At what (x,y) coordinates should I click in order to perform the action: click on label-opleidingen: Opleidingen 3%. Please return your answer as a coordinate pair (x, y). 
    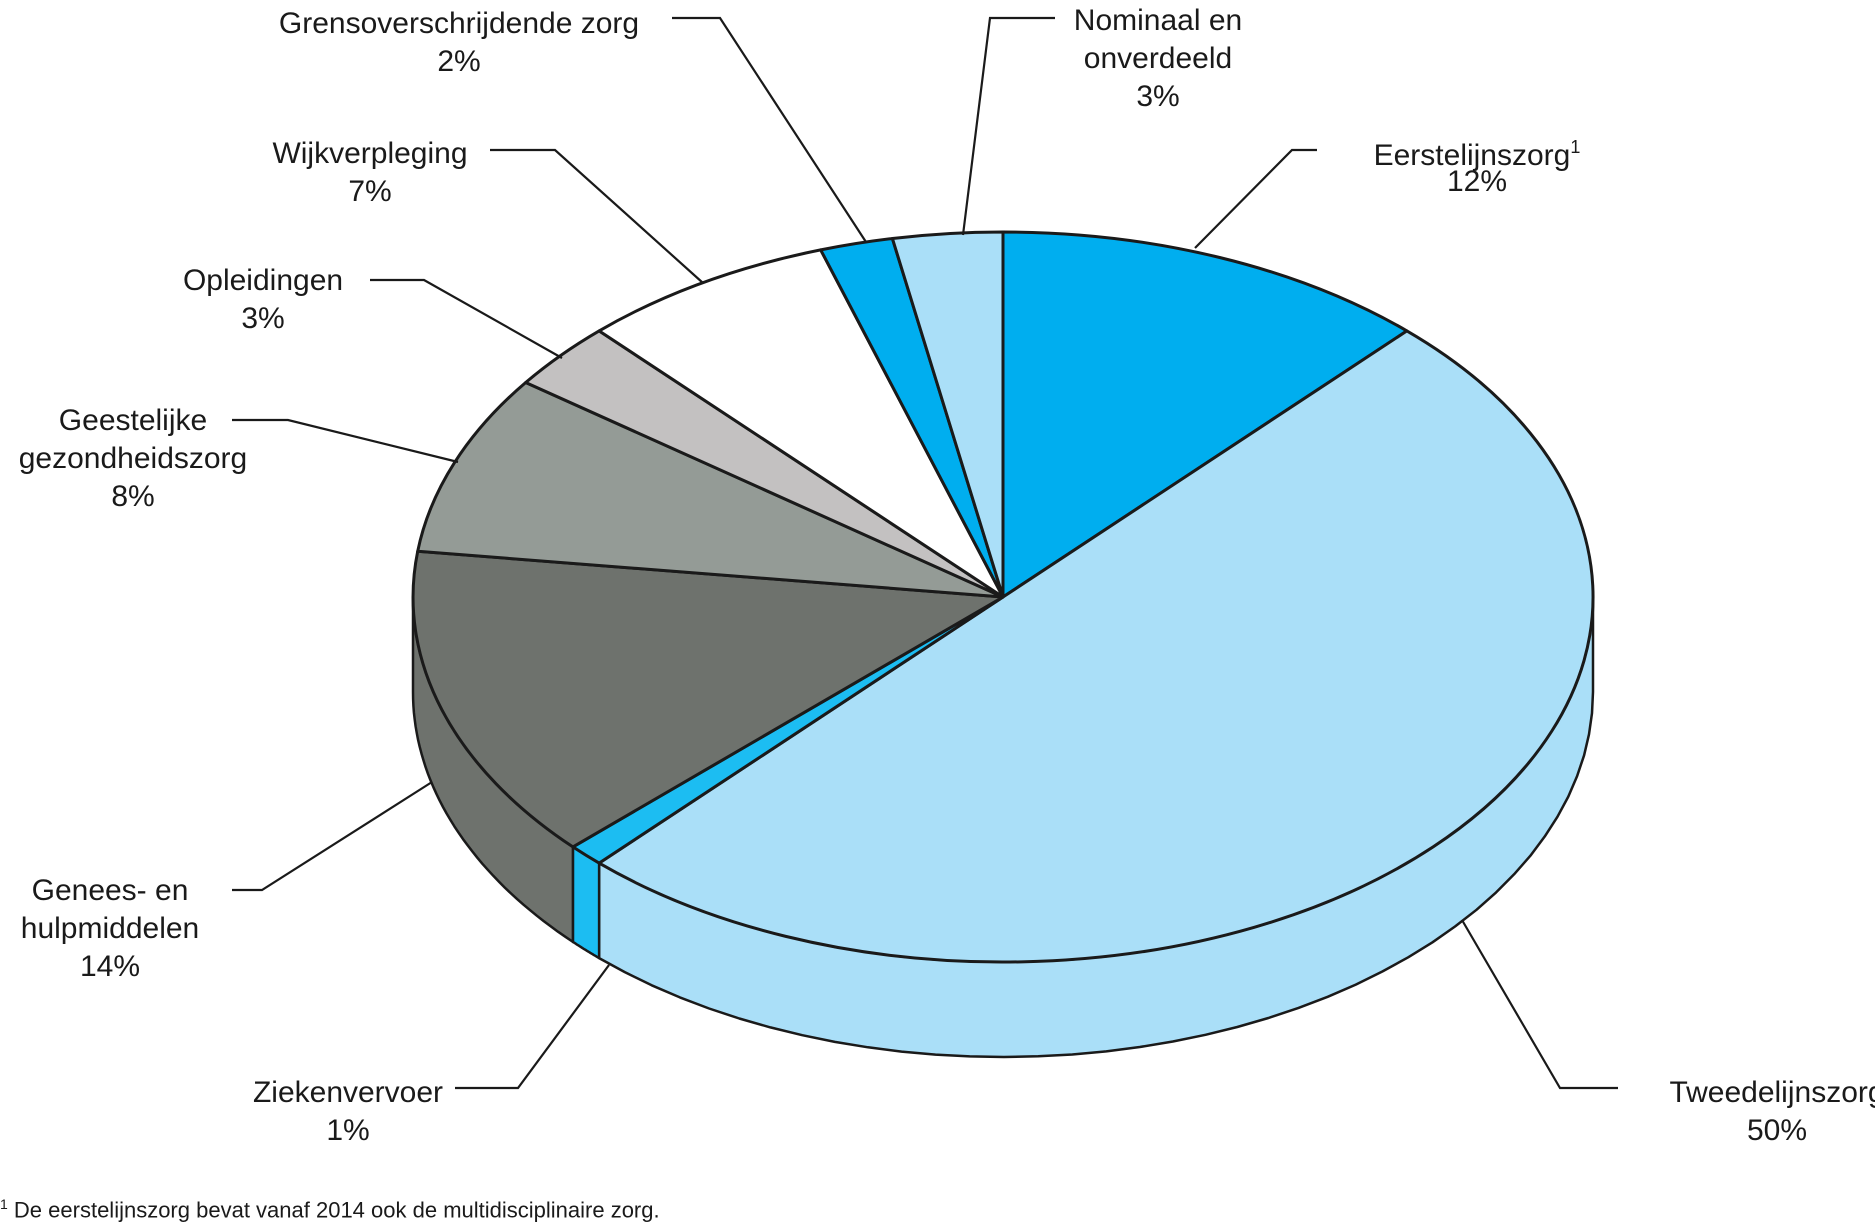
    Looking at the image, I should click on (263, 299).